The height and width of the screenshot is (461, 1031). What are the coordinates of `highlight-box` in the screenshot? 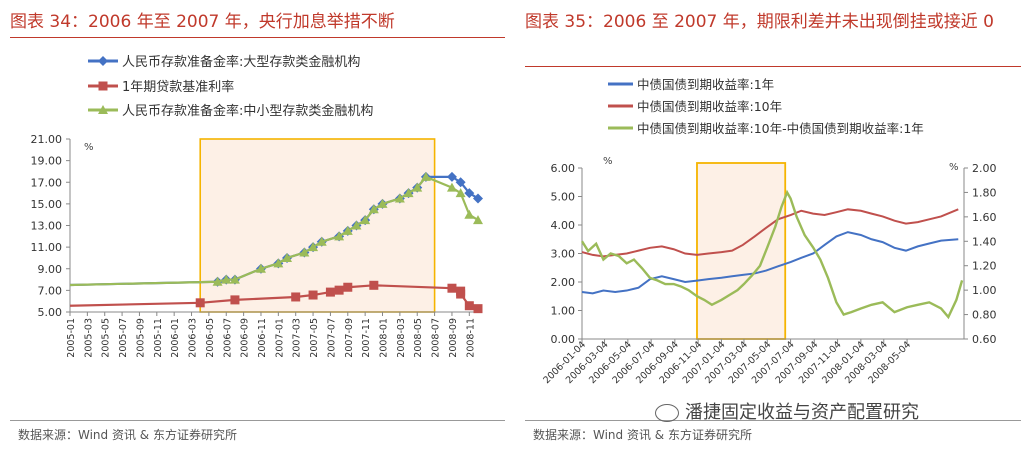 It's located at (741, 251).